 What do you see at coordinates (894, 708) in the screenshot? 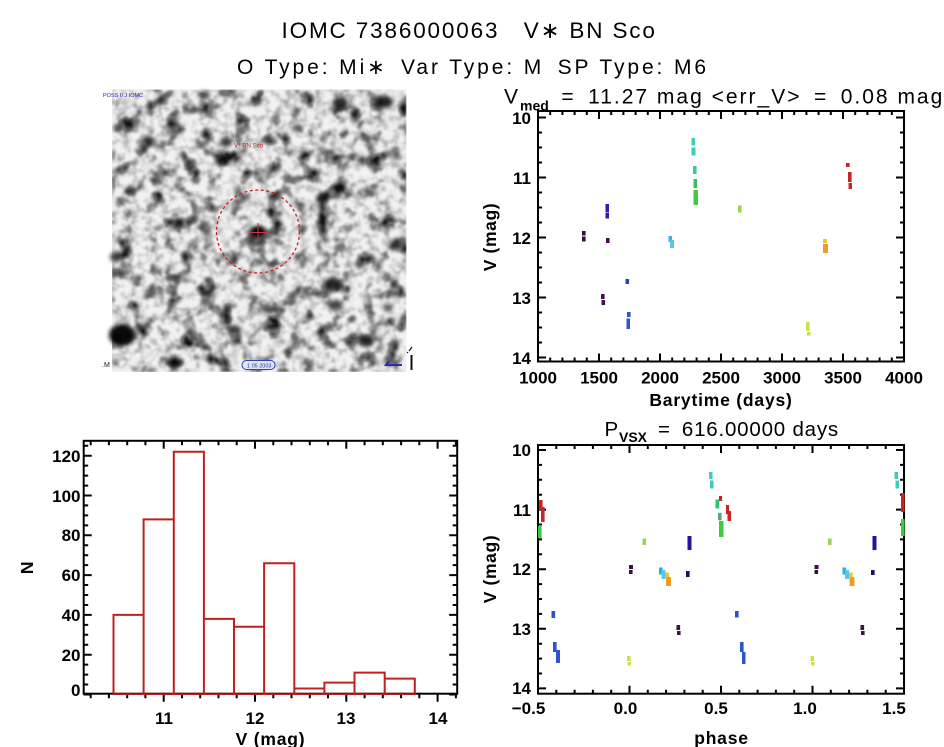
I see `svg-text: 1.5` at bounding box center [894, 708].